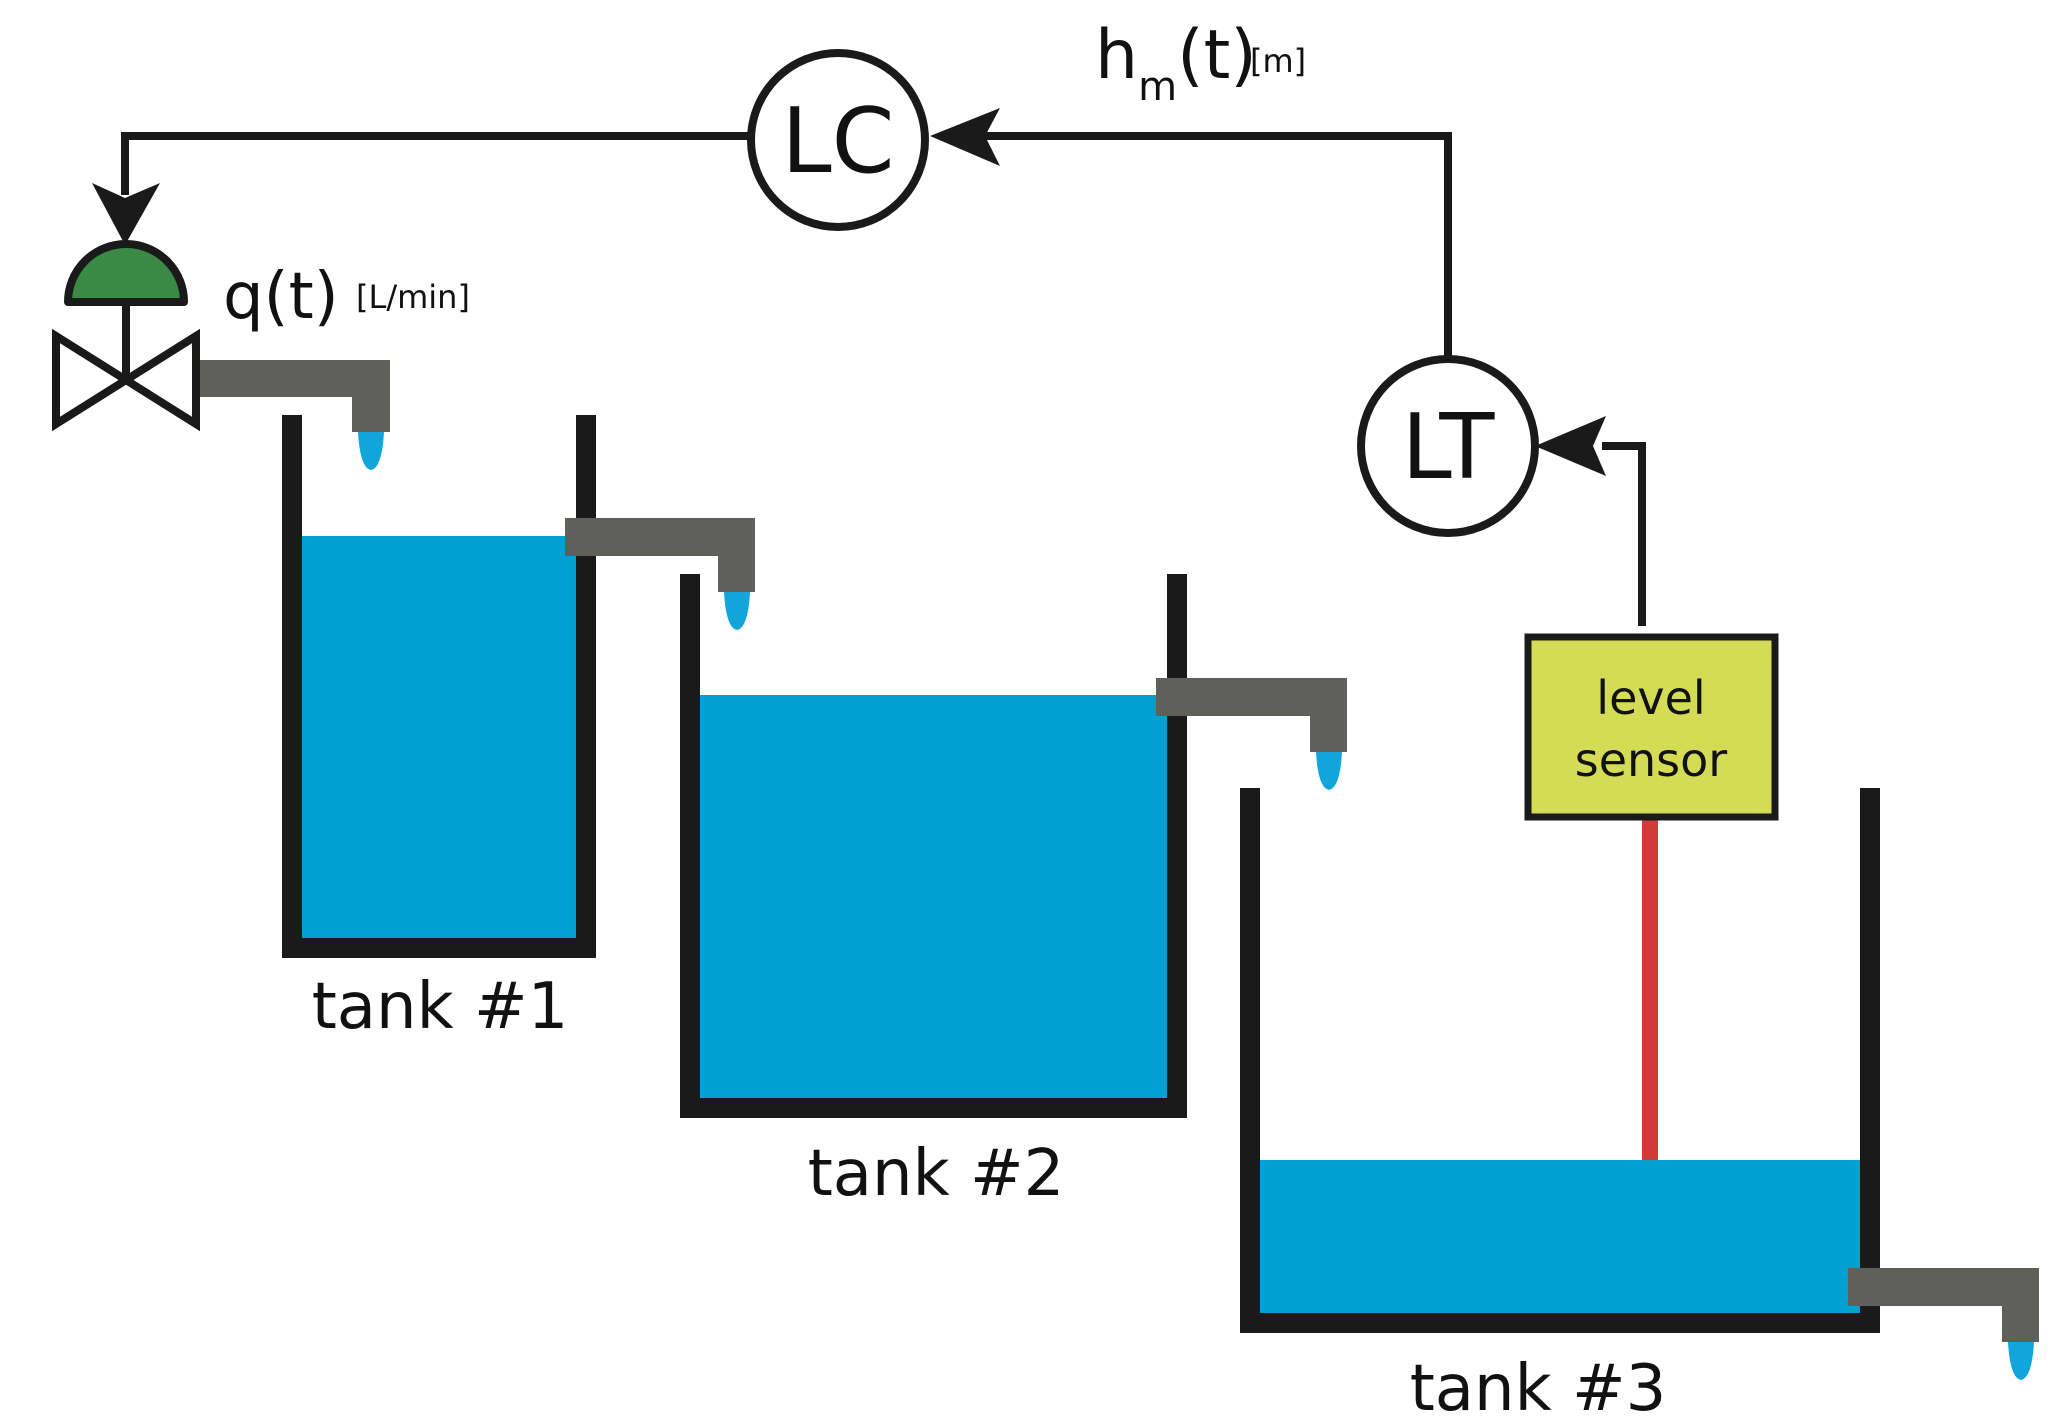 This screenshot has width=2064, height=1422. Describe the element at coordinates (1651, 760) in the screenshot. I see `sensor-label-line2: sensor` at that location.